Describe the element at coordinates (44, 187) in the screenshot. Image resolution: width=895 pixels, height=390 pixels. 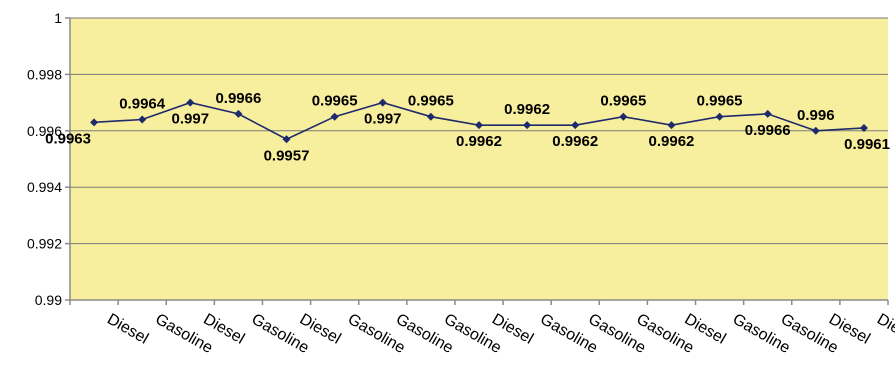
I see `y-tick-label: 0.994` at that location.